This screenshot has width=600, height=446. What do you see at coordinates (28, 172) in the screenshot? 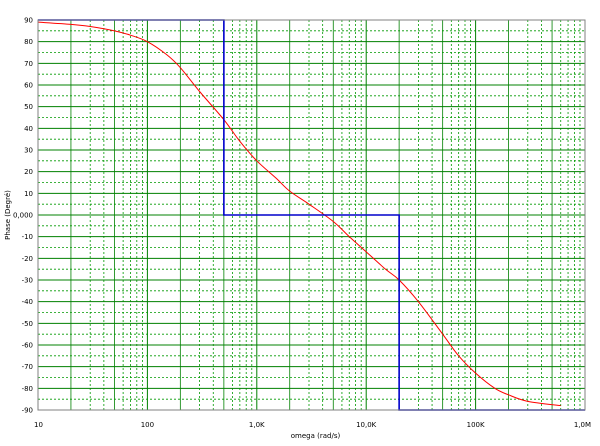
I see `y-tick-label: 20` at bounding box center [28, 172].